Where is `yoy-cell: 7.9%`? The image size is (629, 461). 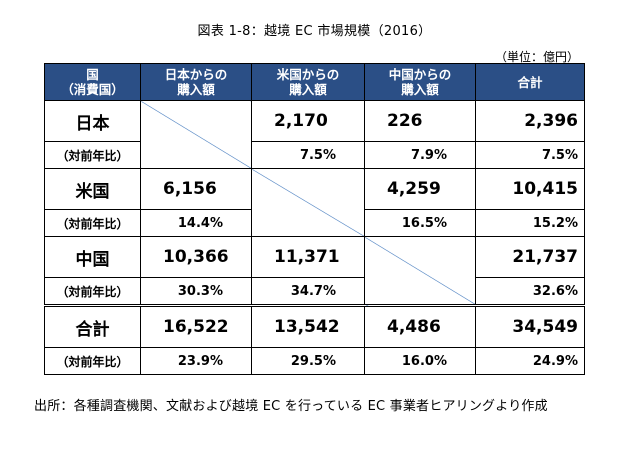
yoy-cell: 7.9% is located at coordinates (420, 155).